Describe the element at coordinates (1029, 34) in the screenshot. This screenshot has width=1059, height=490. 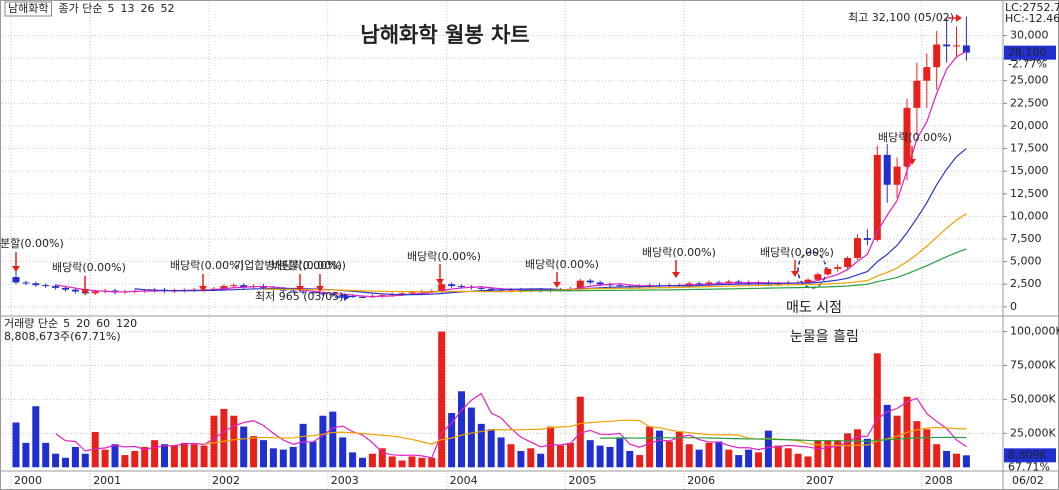
I see `y-tick-label: 30,000` at that location.